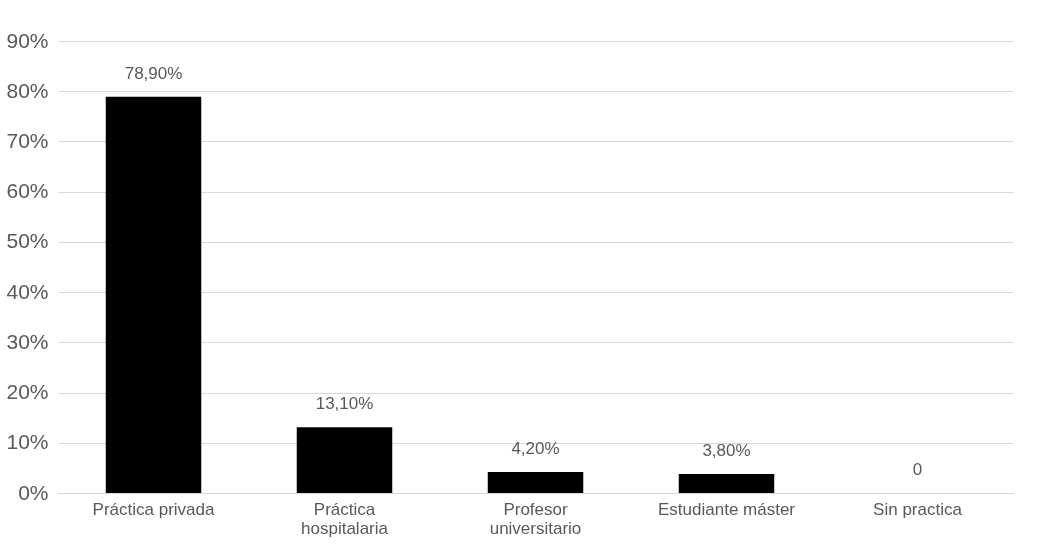 This screenshot has width=1059, height=547. What do you see at coordinates (33, 492) in the screenshot?
I see `y-tick-label: 0%` at bounding box center [33, 492].